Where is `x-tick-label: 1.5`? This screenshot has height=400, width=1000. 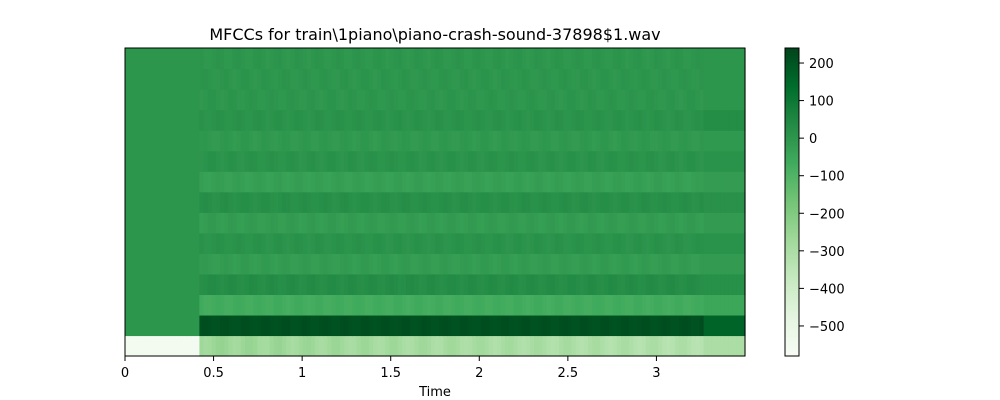
x-tick-label: 1.5 is located at coordinates (390, 373).